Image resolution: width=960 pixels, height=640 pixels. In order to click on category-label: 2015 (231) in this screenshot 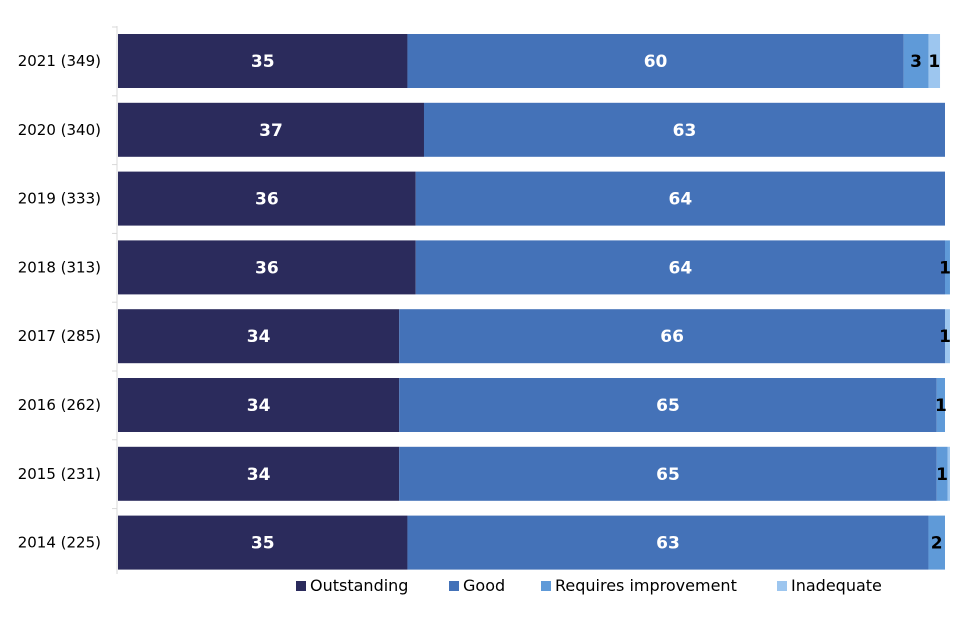, I will do `click(59, 474)`.